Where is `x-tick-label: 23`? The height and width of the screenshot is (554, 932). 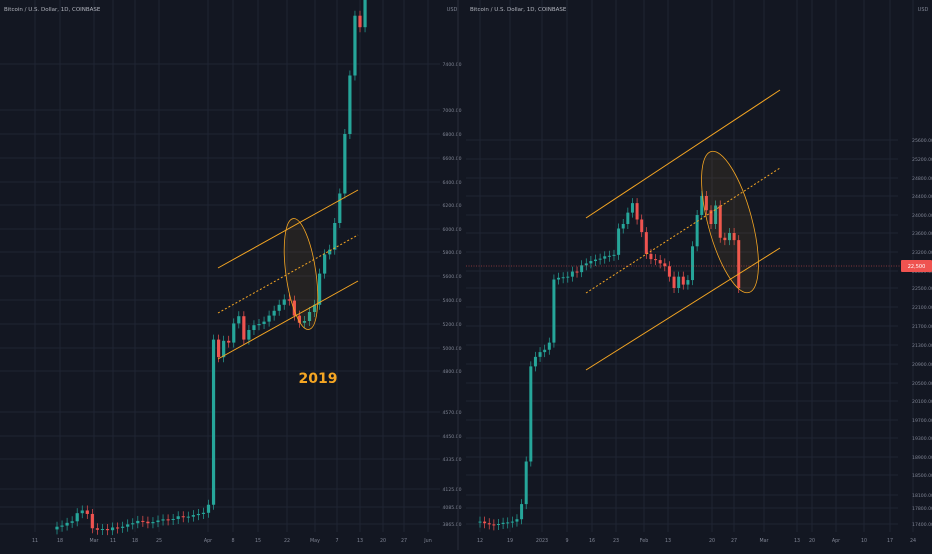 x-tick-label: 23 is located at coordinates (616, 541).